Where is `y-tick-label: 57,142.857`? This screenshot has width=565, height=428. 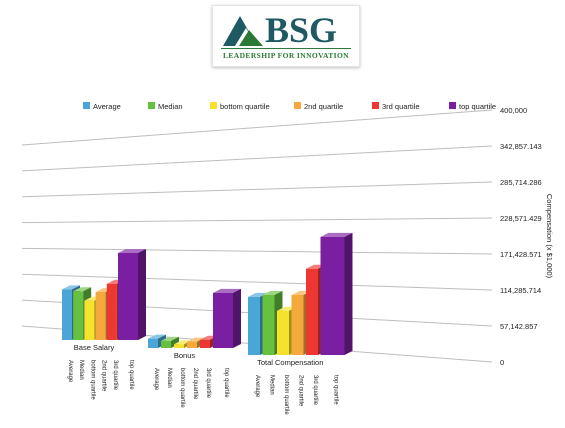 y-tick-label: 57,142.857 is located at coordinates (519, 326).